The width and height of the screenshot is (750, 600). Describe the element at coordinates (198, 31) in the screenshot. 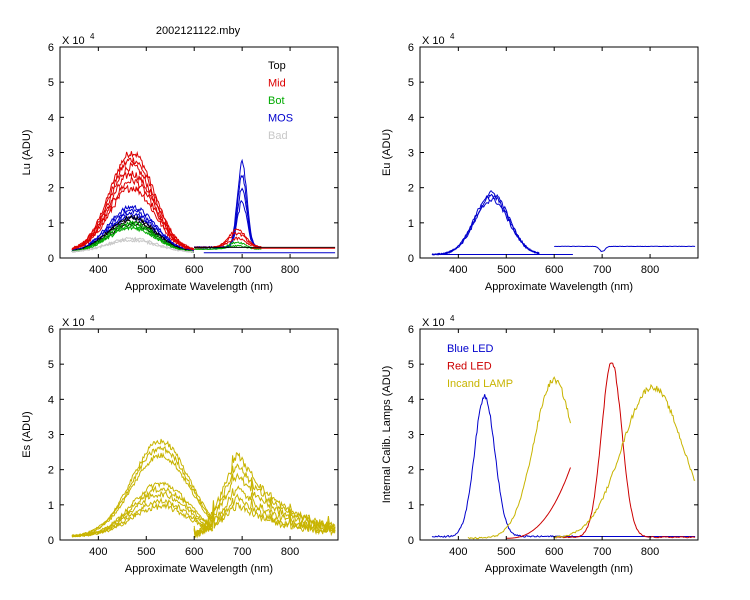

I see `figure-title: 2002121122.mby` at that location.